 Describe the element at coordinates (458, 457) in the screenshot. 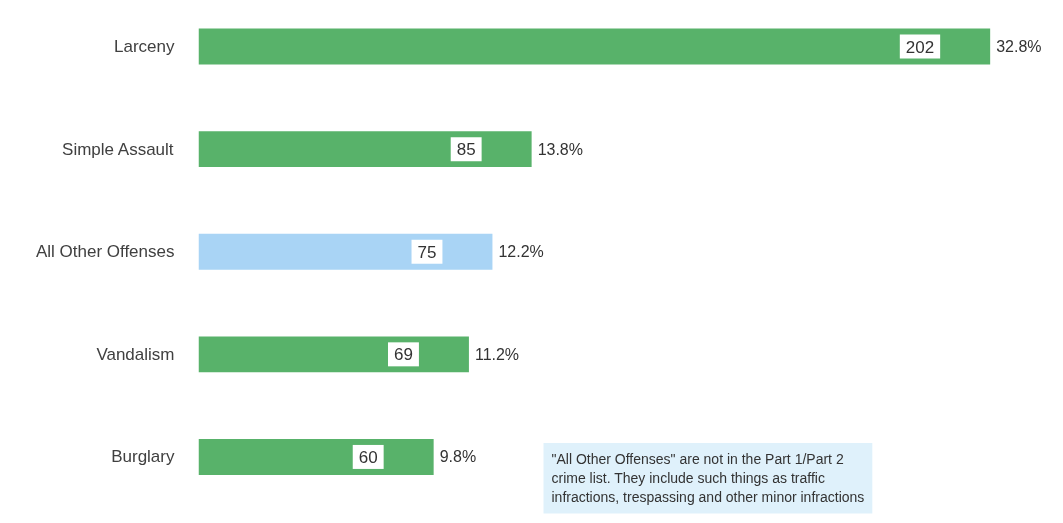

I see `annotation: 9.8%` at that location.